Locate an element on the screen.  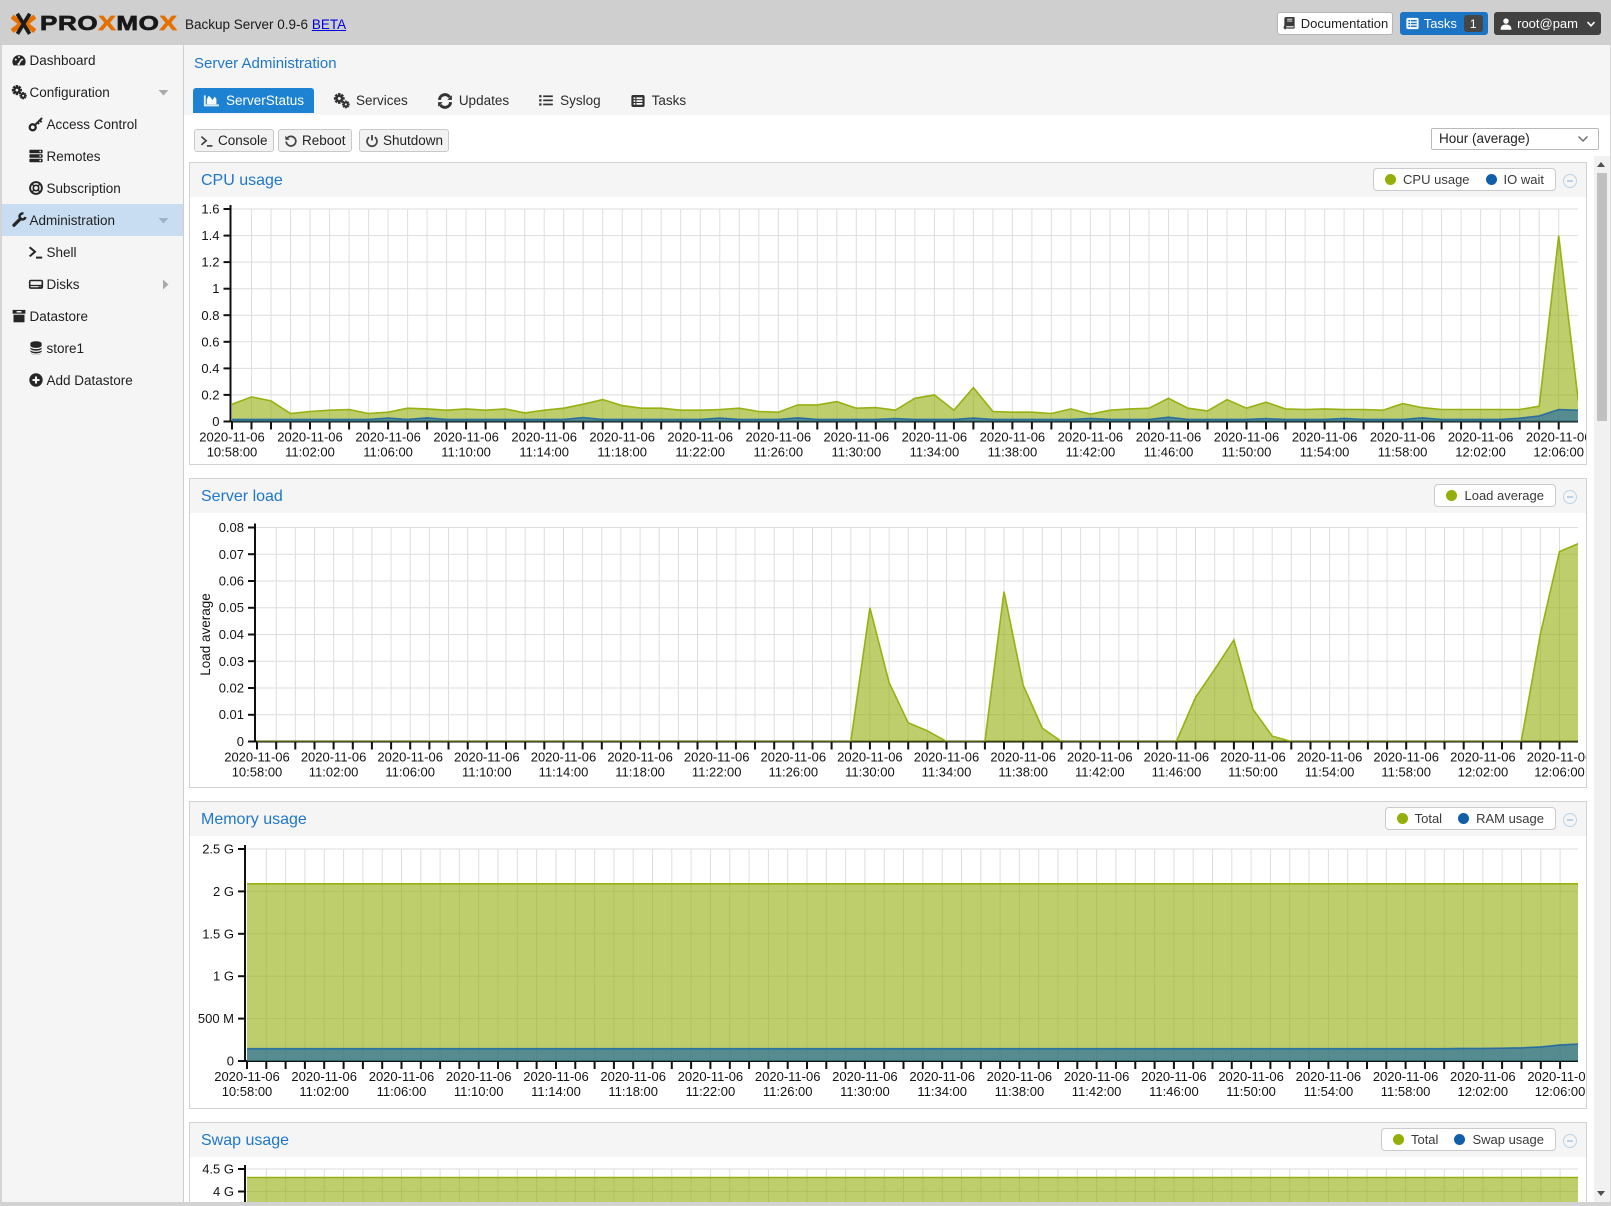
svg-text: 1.5 G is located at coordinates (218, 933).